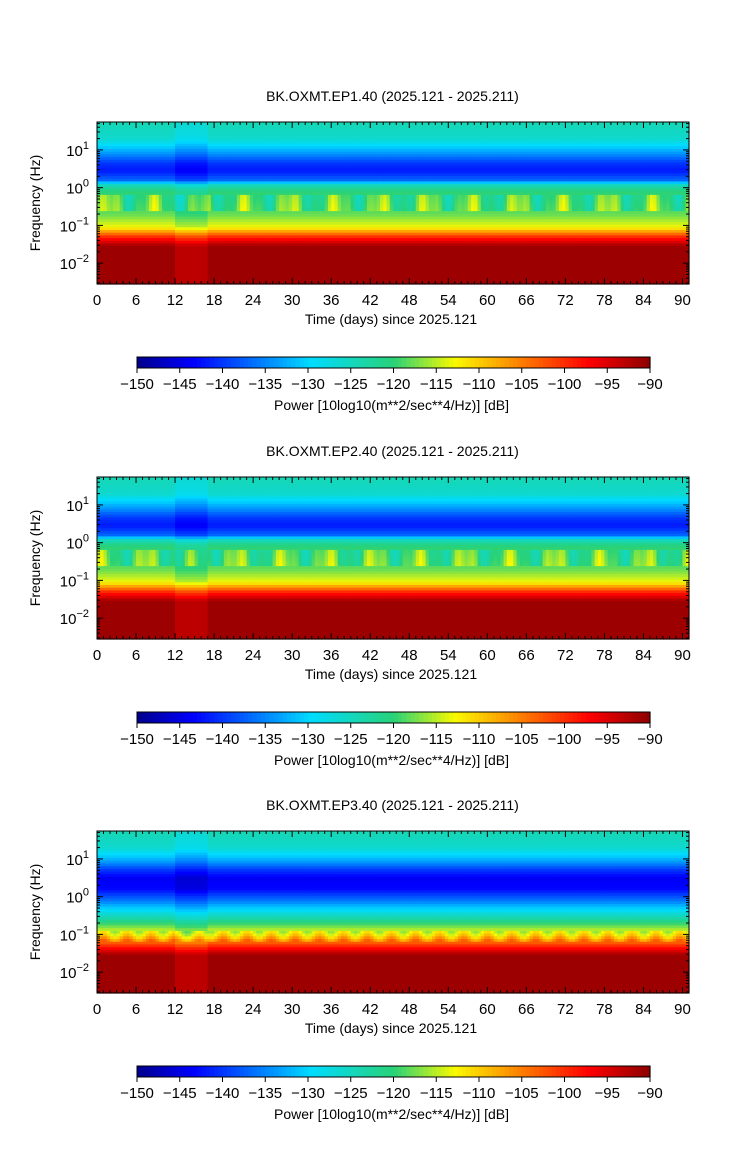  I want to click on x-tick-label: 54, so click(448, 1009).